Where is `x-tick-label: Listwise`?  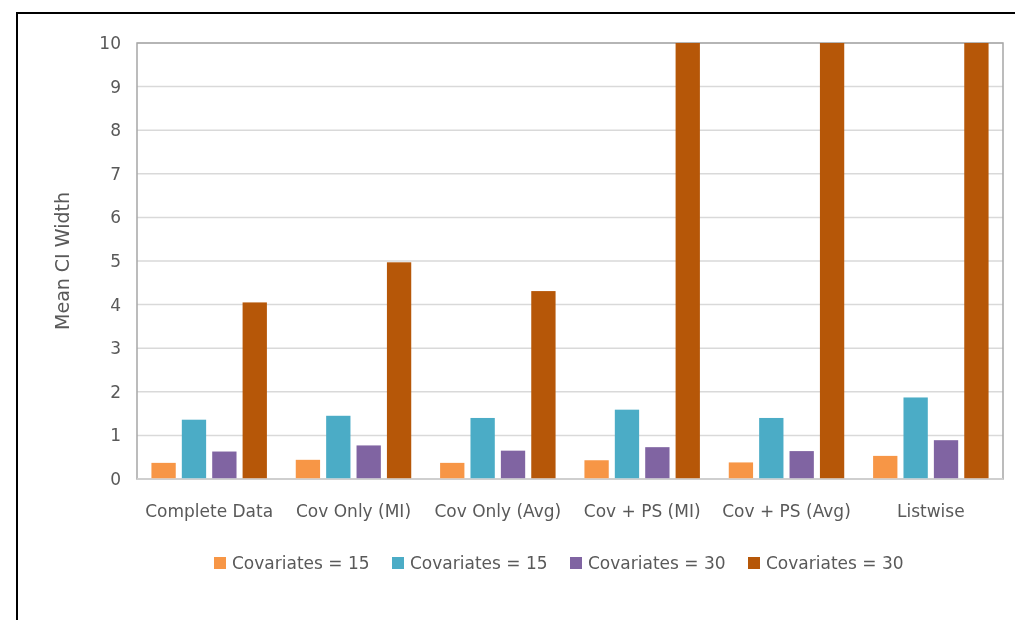 x-tick-label: Listwise is located at coordinates (931, 511).